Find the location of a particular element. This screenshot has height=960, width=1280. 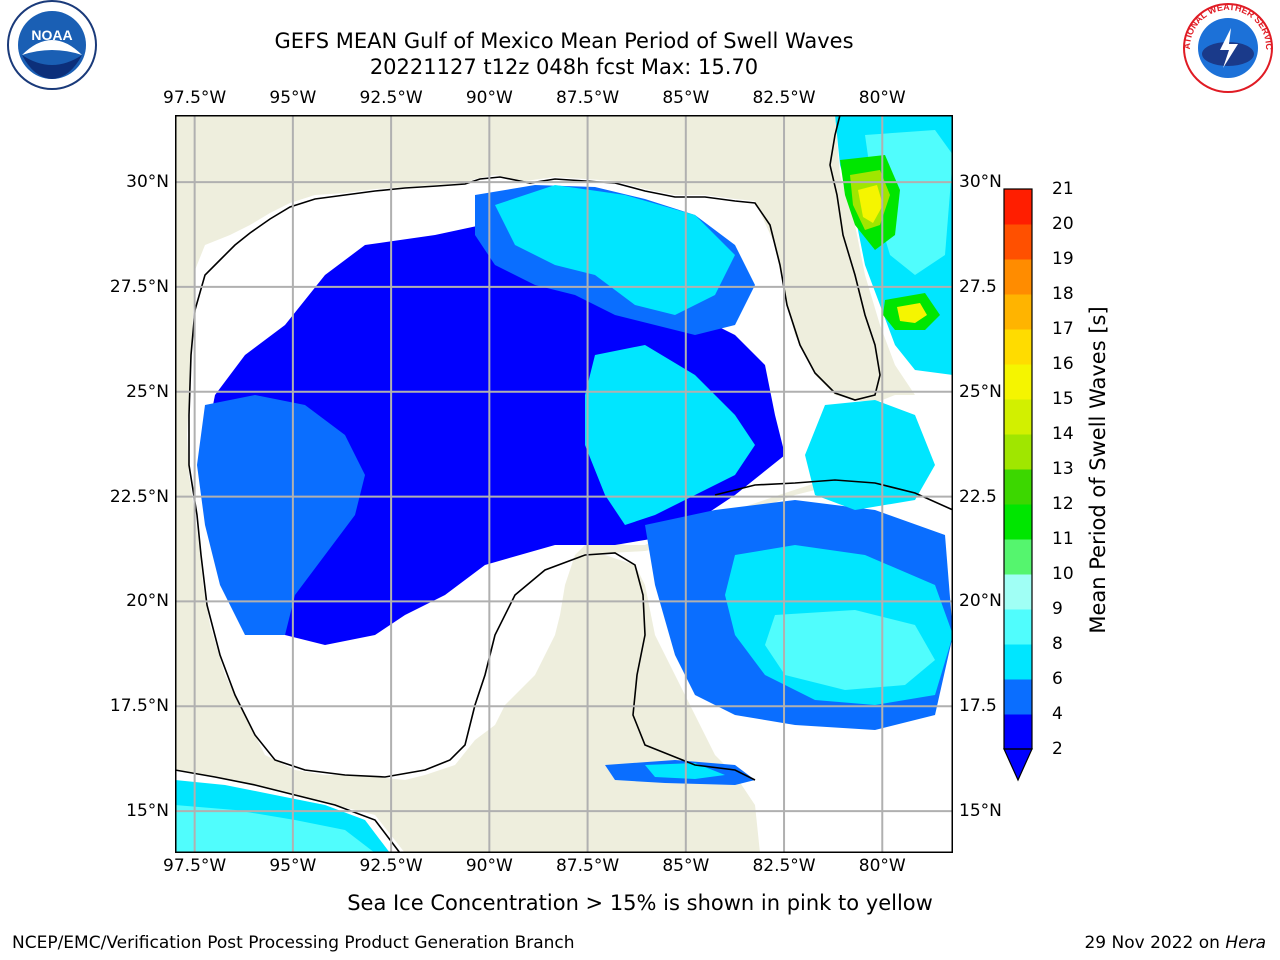

lat-label-left-3: 22.5°N is located at coordinates (139, 496).